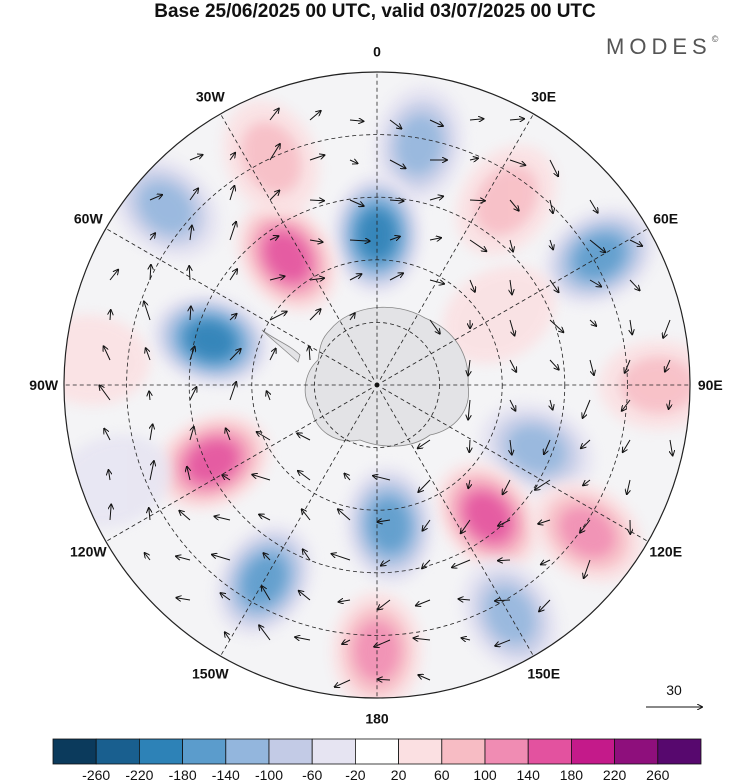  Describe the element at coordinates (226, 775) in the screenshot. I see `colorbar-tick-label: -140` at that location.